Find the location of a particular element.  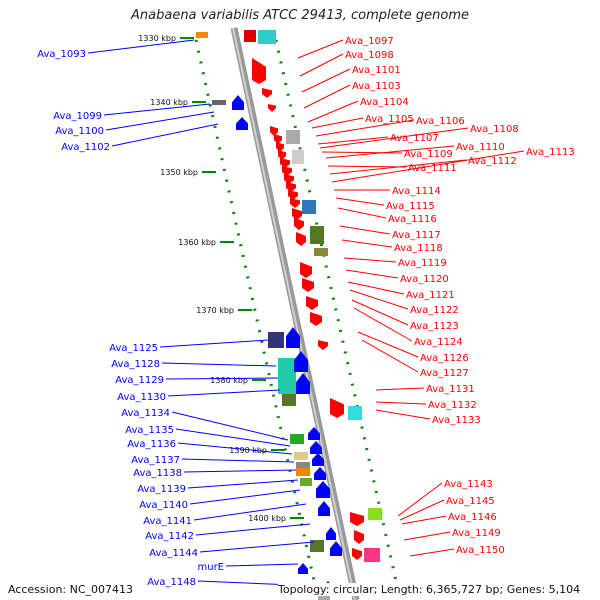

scale-tick-label: 1360 kbp is located at coordinates (197, 242).